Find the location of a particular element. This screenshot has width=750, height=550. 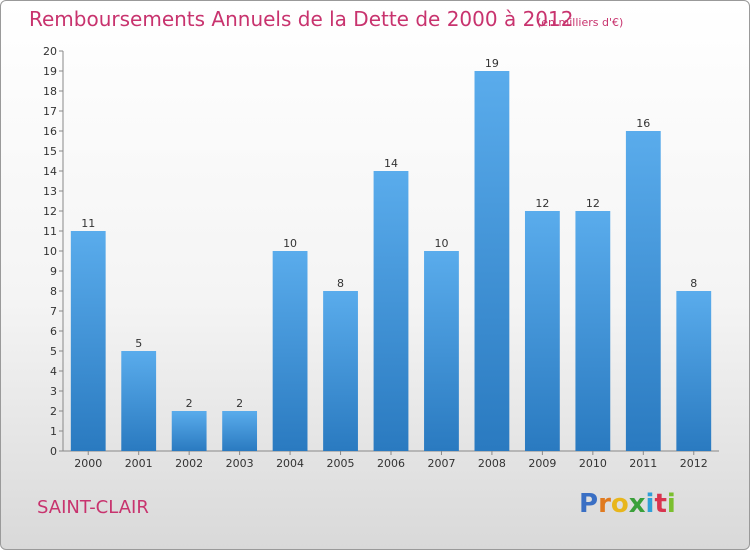

y-tick-label: 12 is located at coordinates (50, 211).